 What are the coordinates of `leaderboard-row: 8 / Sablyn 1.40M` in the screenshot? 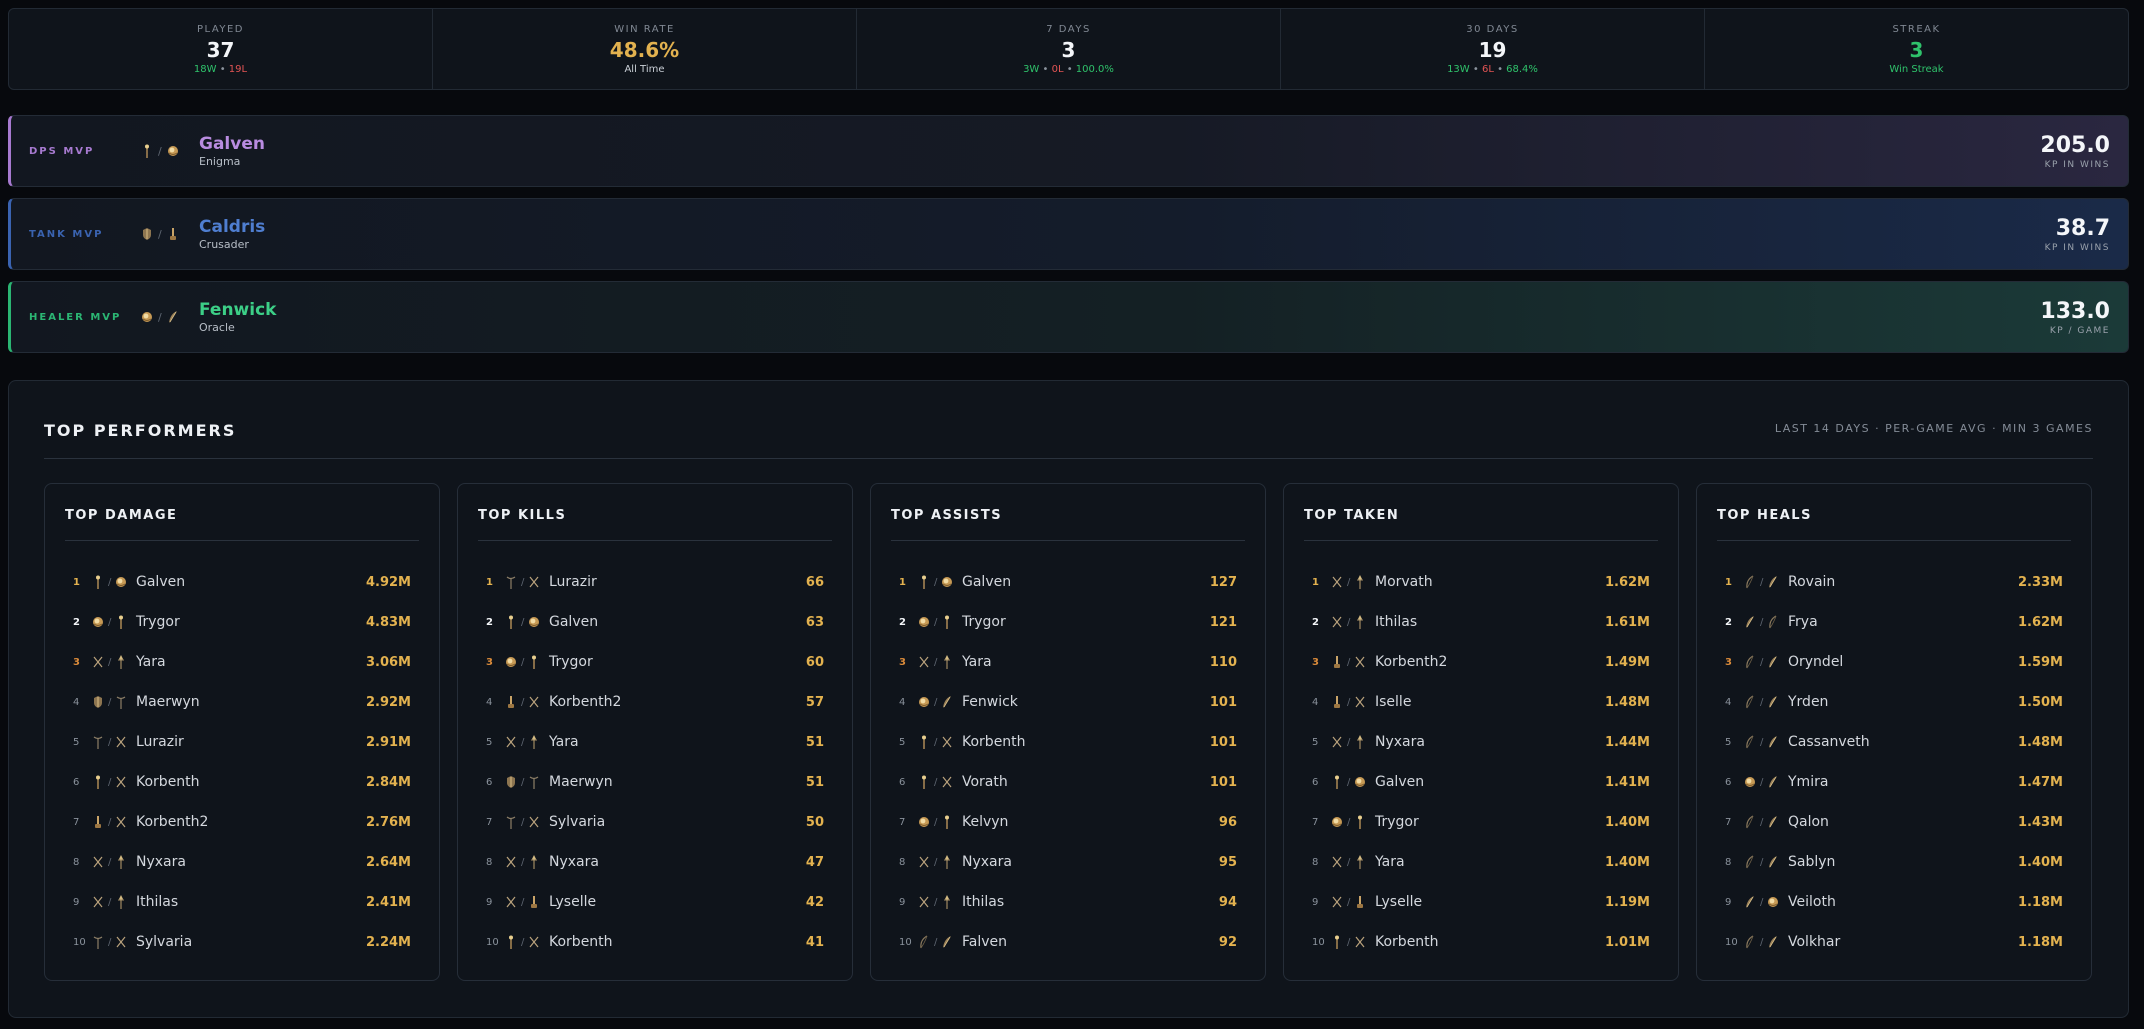 It's located at (1890, 862).